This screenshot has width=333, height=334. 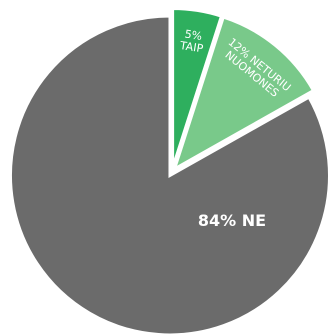 I want to click on pie-slice-label-0-line-1: TAIP, so click(x=191, y=47).